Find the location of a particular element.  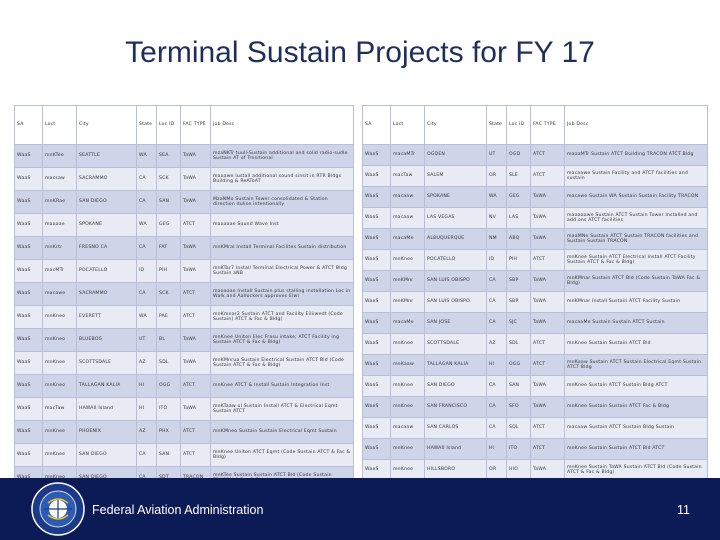

table-cell: PHOENIX is located at coordinates (106, 432).